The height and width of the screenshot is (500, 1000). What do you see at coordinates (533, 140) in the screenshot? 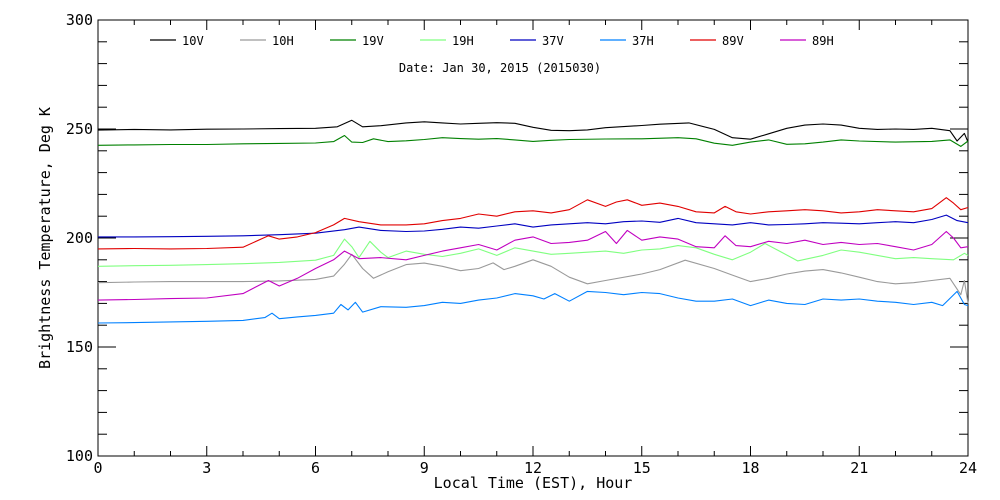
I see `series-line-19v` at bounding box center [533, 140].